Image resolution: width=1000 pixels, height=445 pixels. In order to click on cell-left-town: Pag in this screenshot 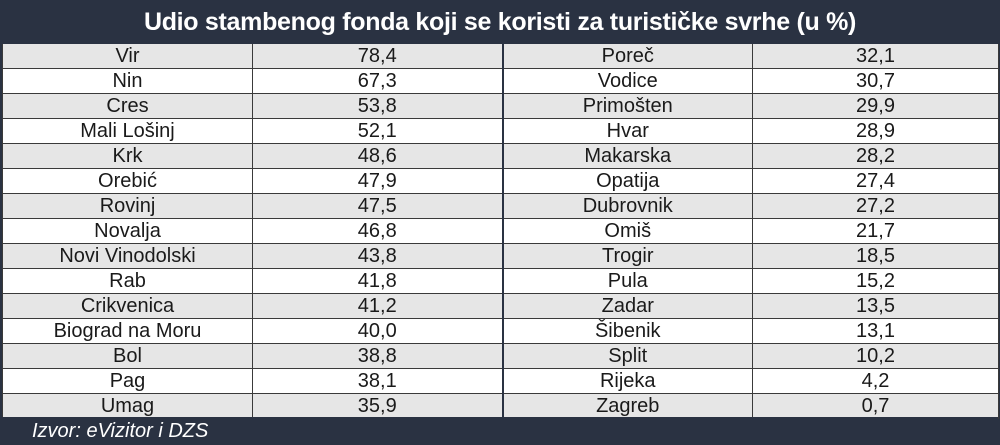, I will do `click(127, 381)`.